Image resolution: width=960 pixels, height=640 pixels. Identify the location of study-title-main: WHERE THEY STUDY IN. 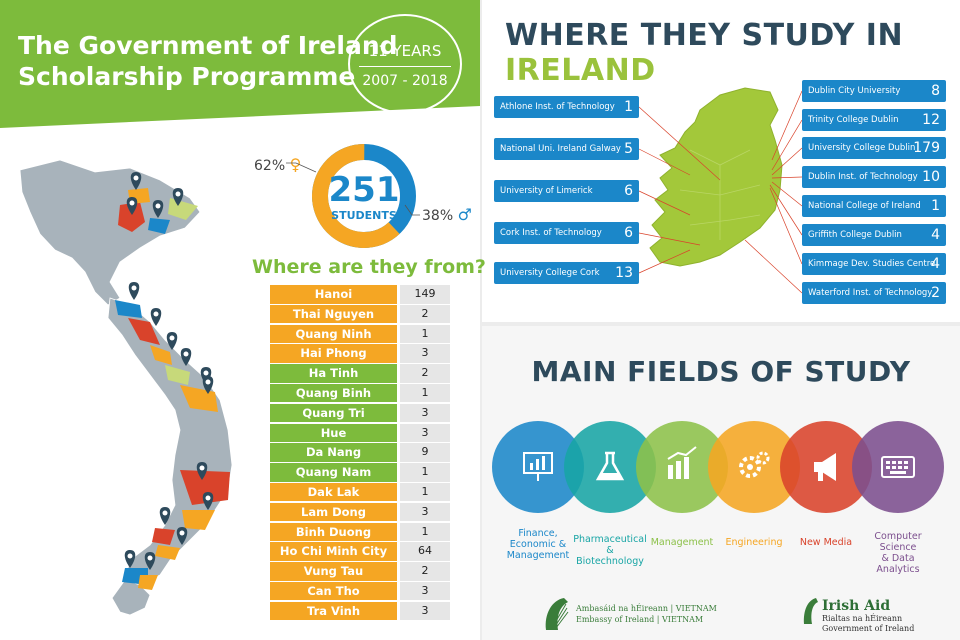
(704, 35).